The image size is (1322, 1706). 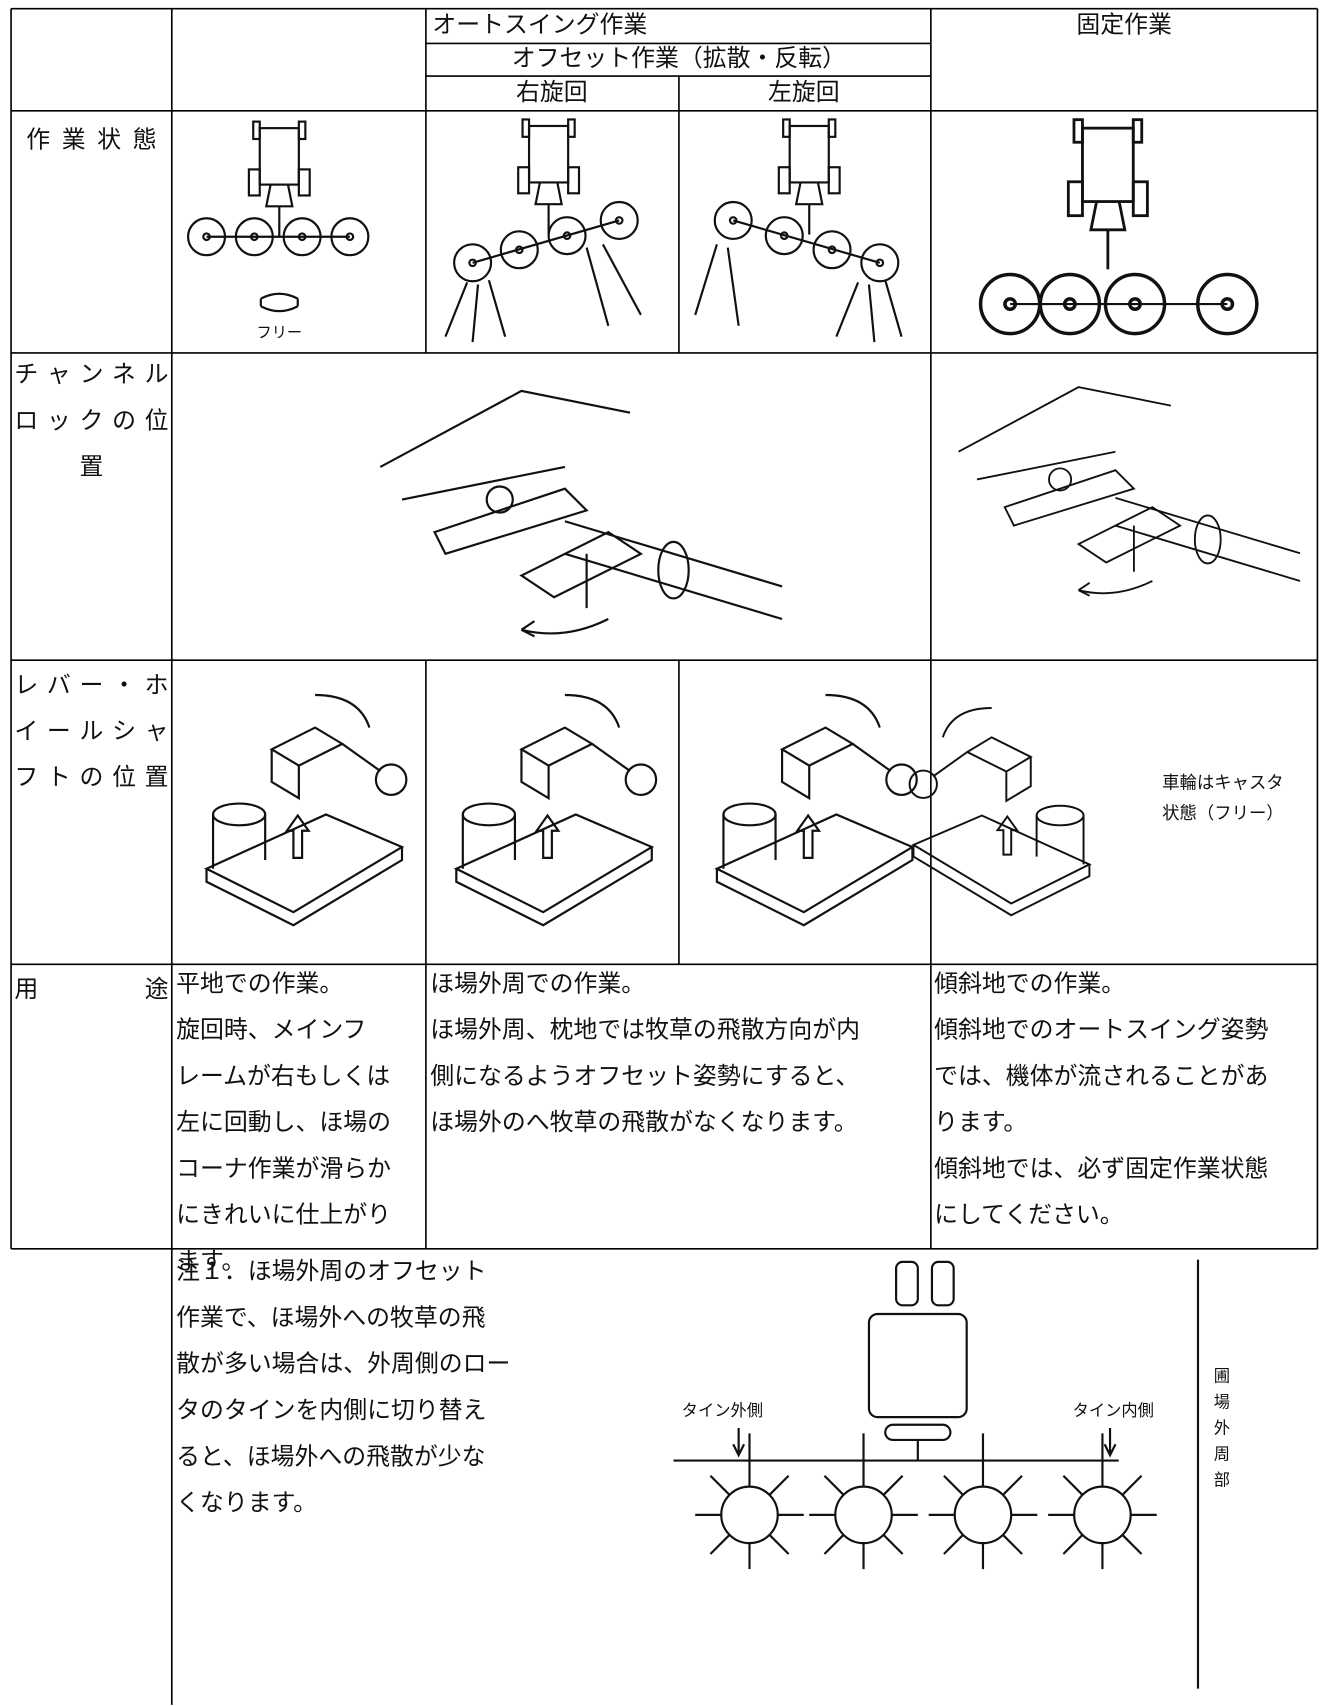 I want to click on free-label: フリー, so click(x=280, y=332).